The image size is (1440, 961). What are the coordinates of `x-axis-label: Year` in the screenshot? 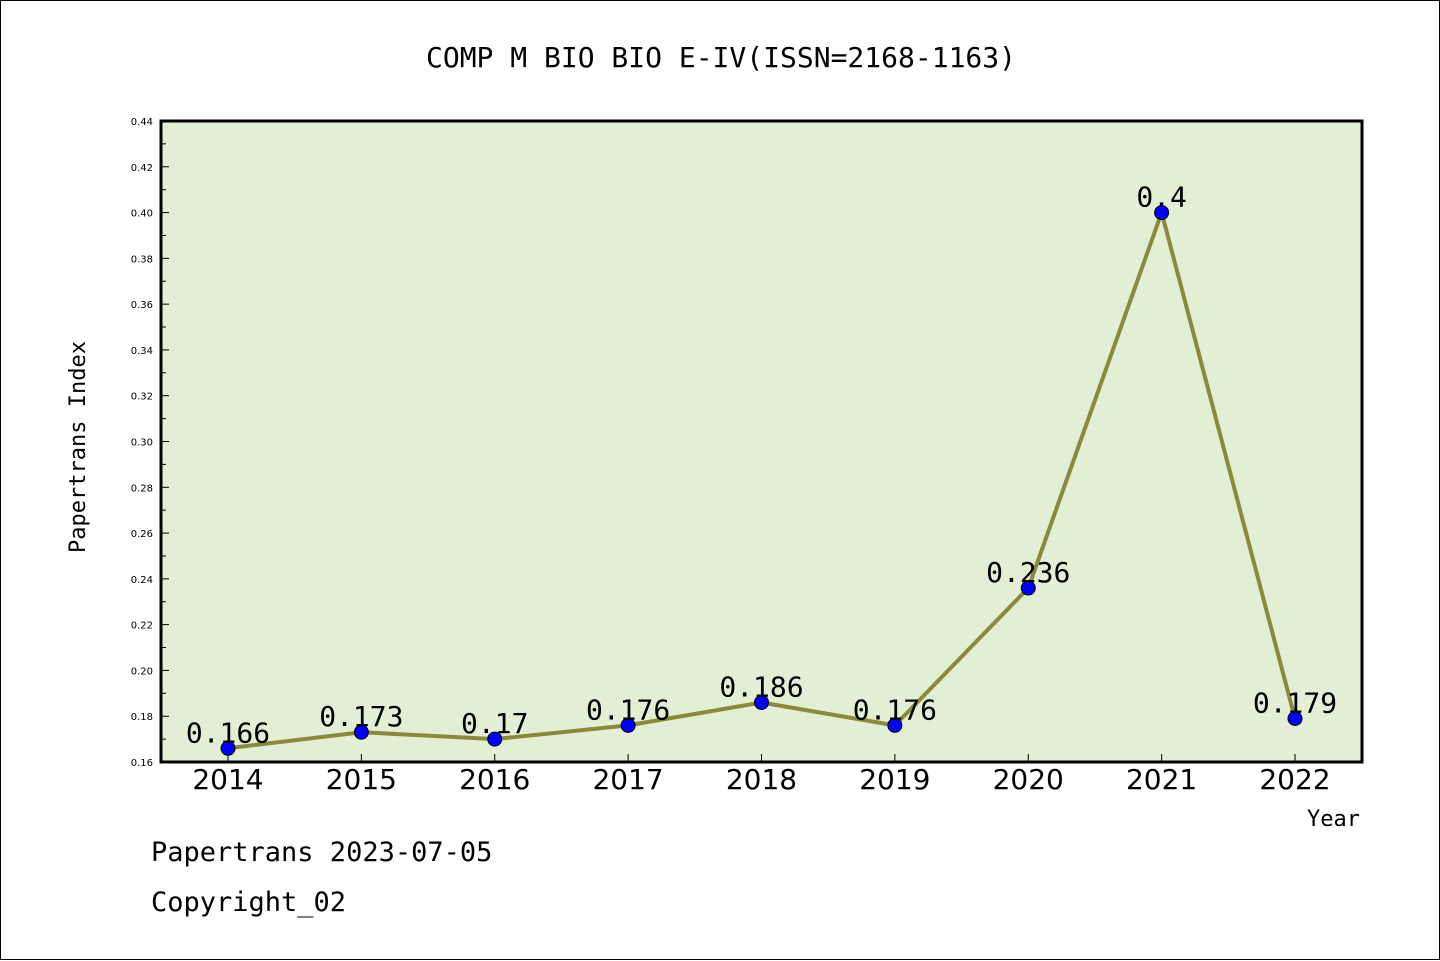 It's located at (1333, 819).